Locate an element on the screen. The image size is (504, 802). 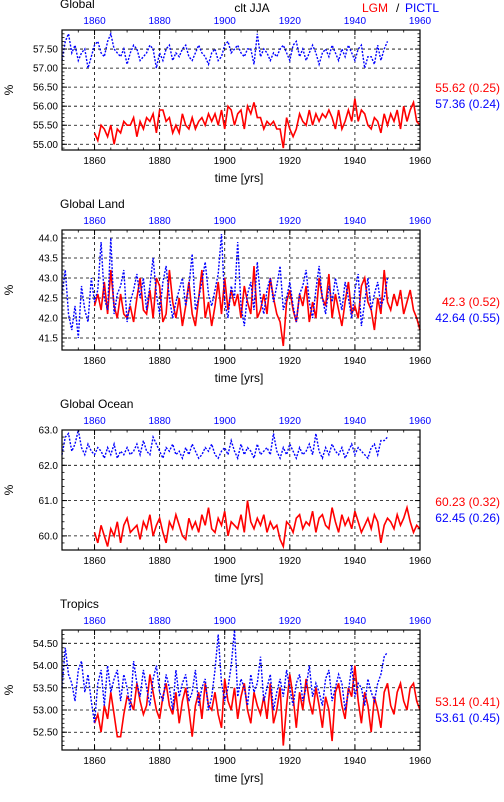
y-tick-label: 62.0 is located at coordinates (49, 466).